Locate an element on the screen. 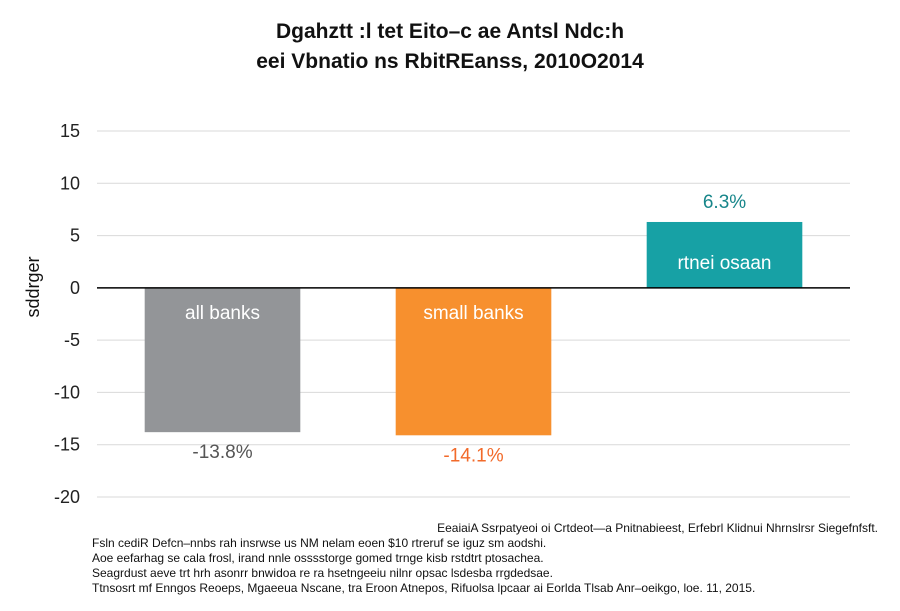 Image resolution: width=900 pixels, height=611 pixels. bar-value-label: -14.1% is located at coordinates (473, 455).